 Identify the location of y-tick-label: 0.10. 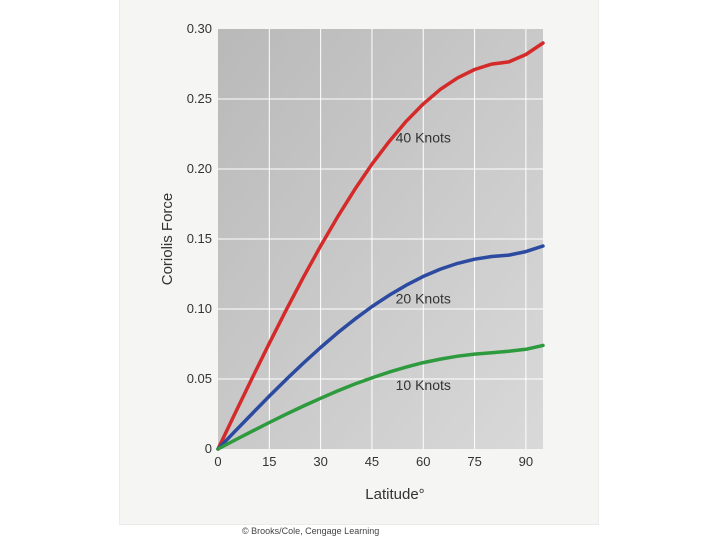
(199, 308).